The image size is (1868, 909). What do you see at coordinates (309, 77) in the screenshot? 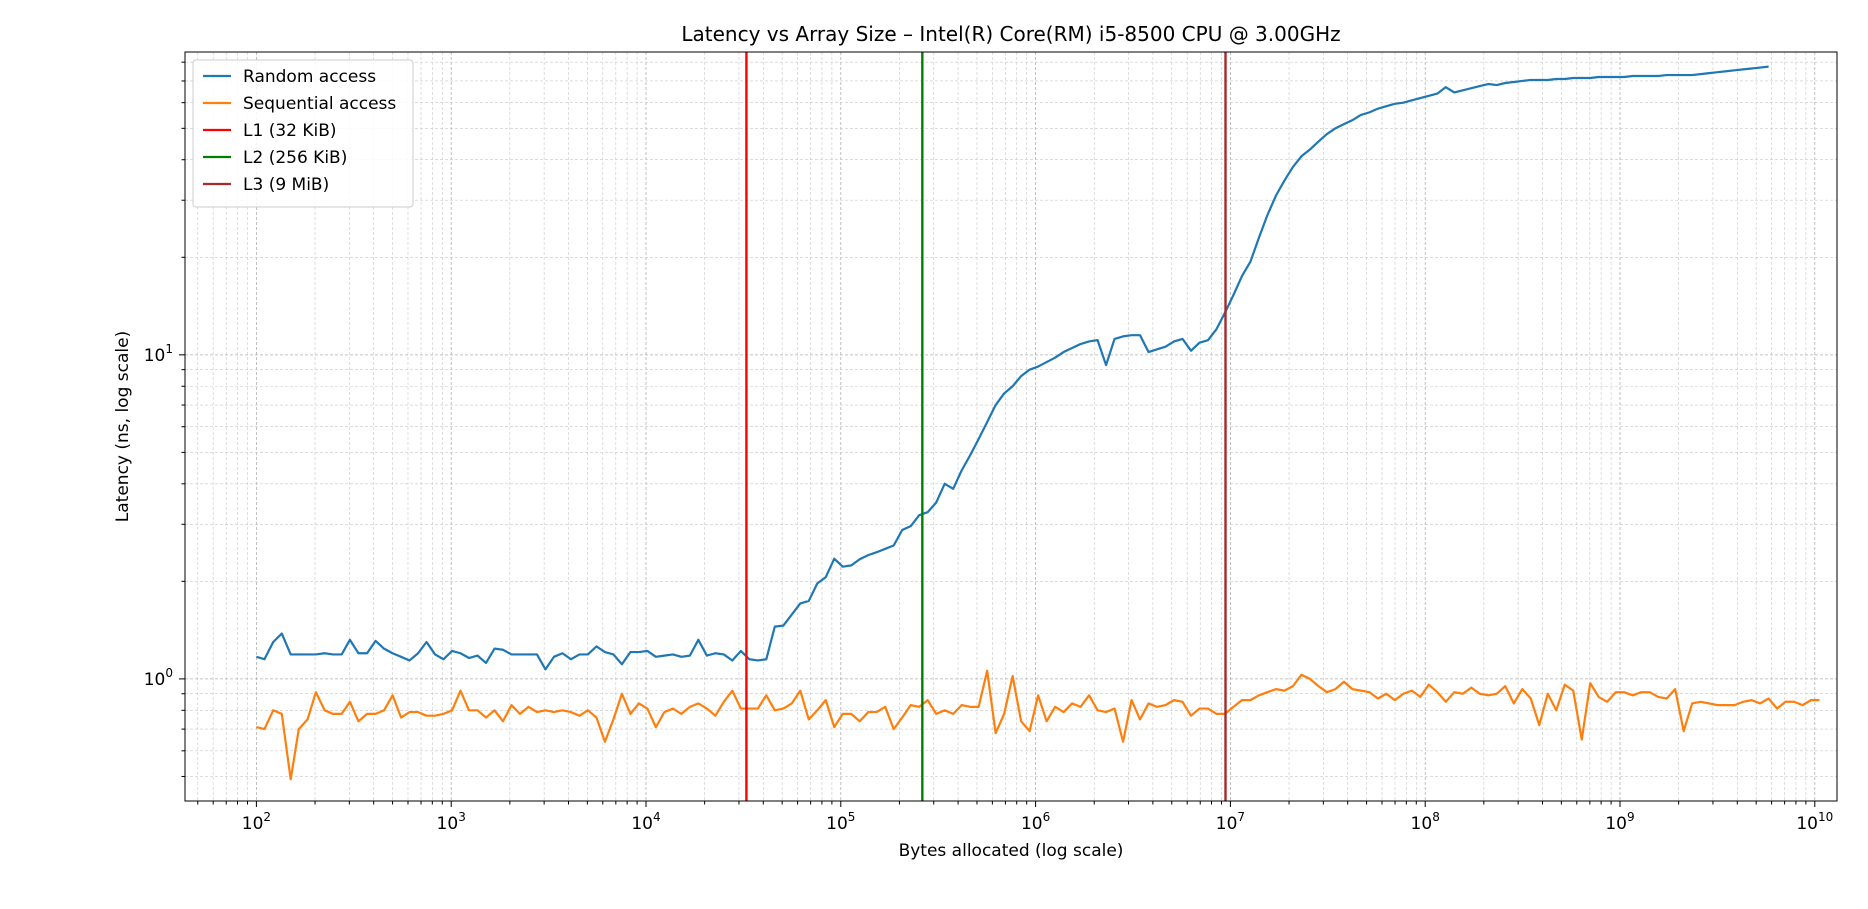
I see `legend-label: Random access` at bounding box center [309, 77].